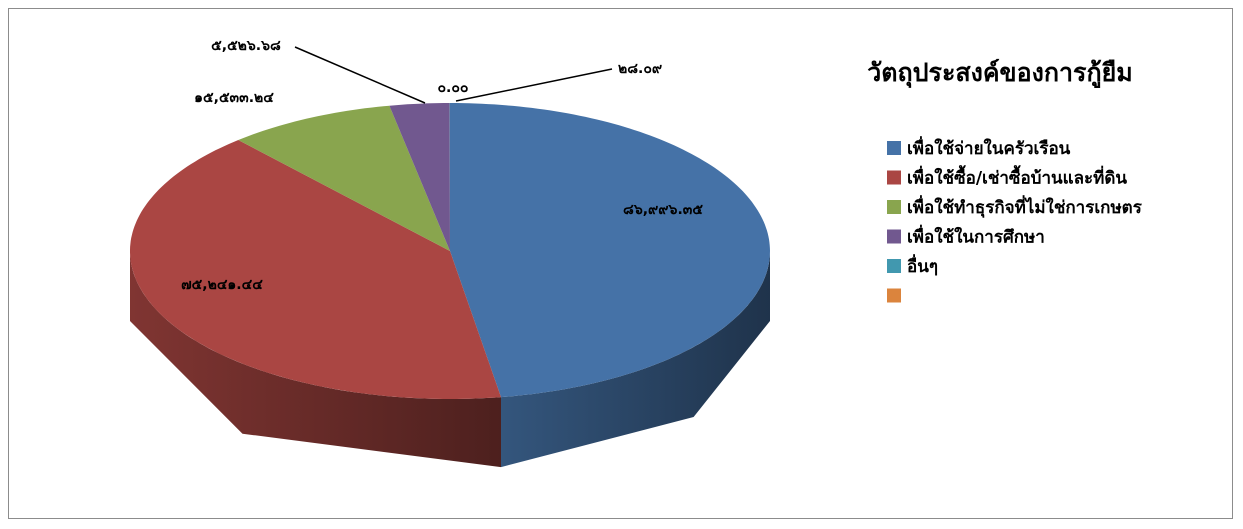  Describe the element at coordinates (1025, 206) in the screenshot. I see `legend-label: เพื่อใช้ทำธุรกิจที่ไม่ใช่การเกษตร` at that location.